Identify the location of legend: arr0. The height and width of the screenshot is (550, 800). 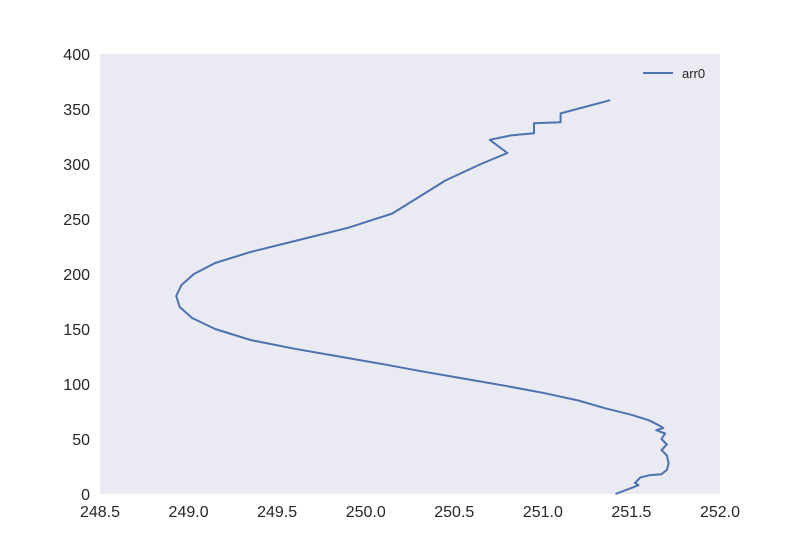
(674, 73).